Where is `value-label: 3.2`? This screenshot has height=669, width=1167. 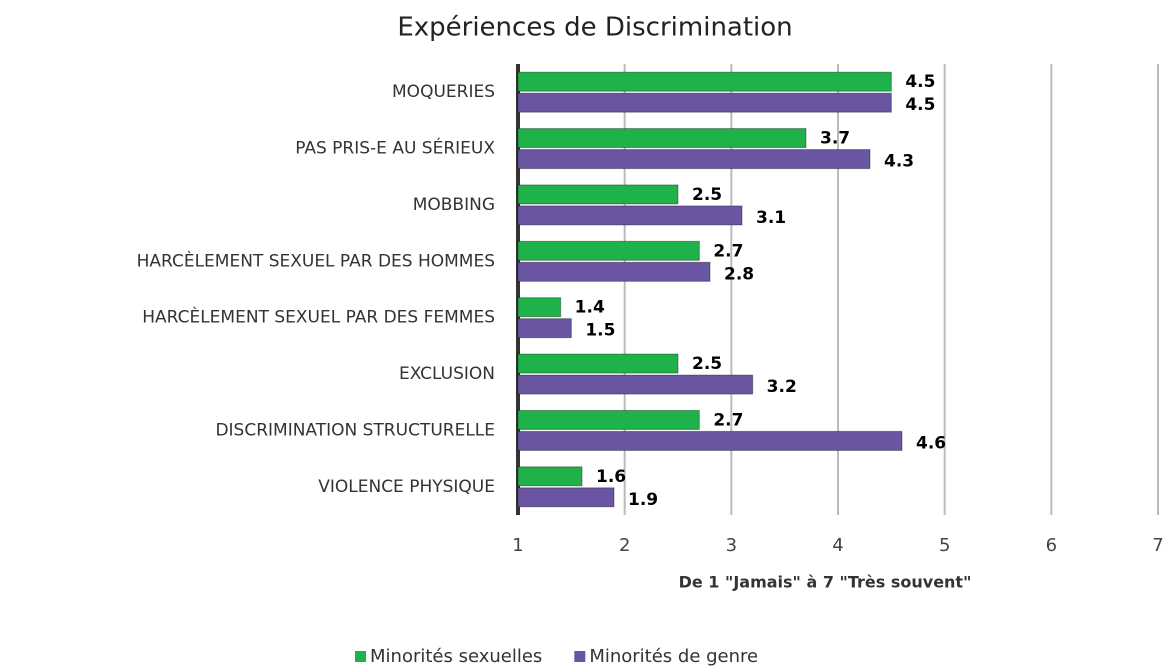 value-label: 3.2 is located at coordinates (782, 387).